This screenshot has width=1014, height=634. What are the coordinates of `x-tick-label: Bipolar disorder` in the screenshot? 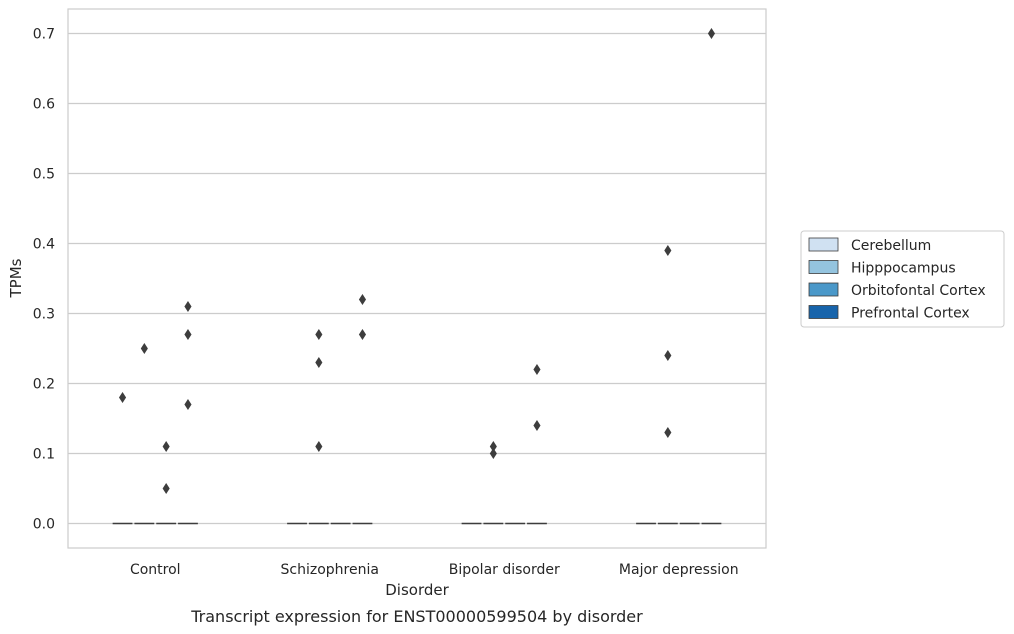 It's located at (504, 570).